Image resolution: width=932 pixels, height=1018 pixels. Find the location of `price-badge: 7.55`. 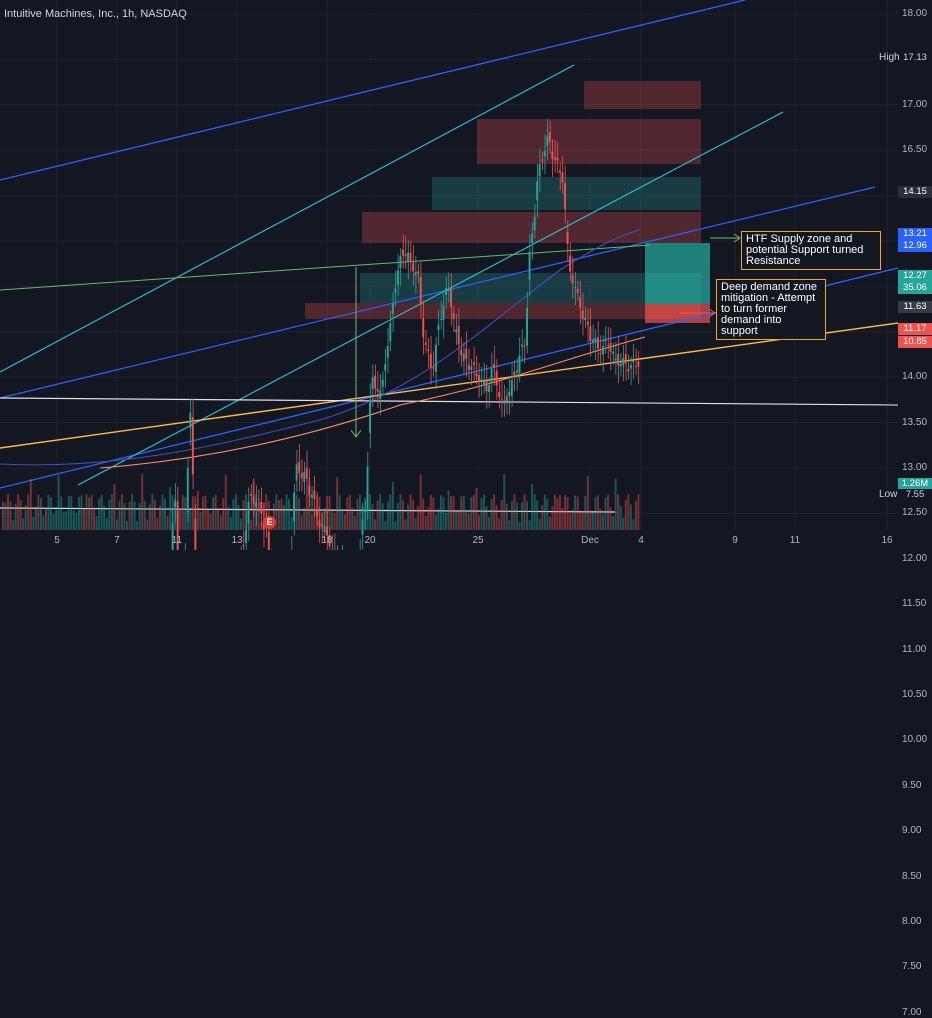

price-badge: 7.55 is located at coordinates (915, 495).